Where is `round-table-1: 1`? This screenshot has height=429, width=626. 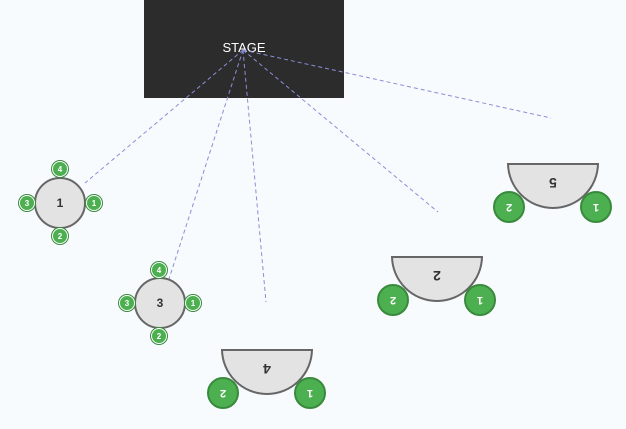 round-table-1: 1 is located at coordinates (60, 203).